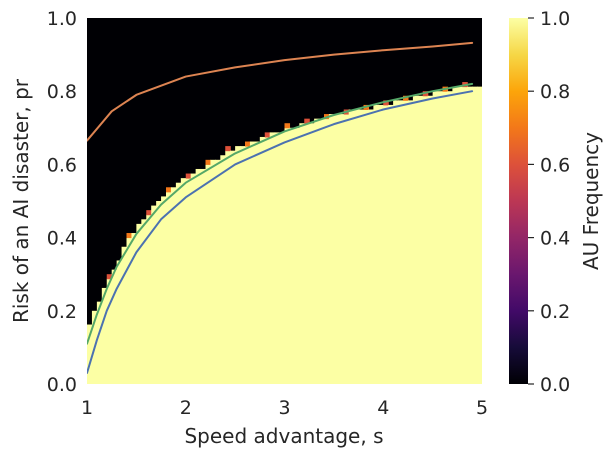 This screenshot has height=459, width=611. What do you see at coordinates (62, 165) in the screenshot?
I see `y-tick-label: 0.6` at bounding box center [62, 165].